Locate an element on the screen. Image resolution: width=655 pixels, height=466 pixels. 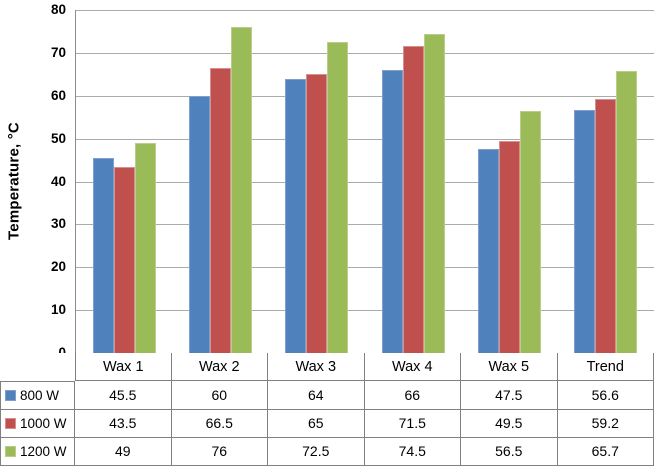
value-cell: 49.5 is located at coordinates (509, 423).